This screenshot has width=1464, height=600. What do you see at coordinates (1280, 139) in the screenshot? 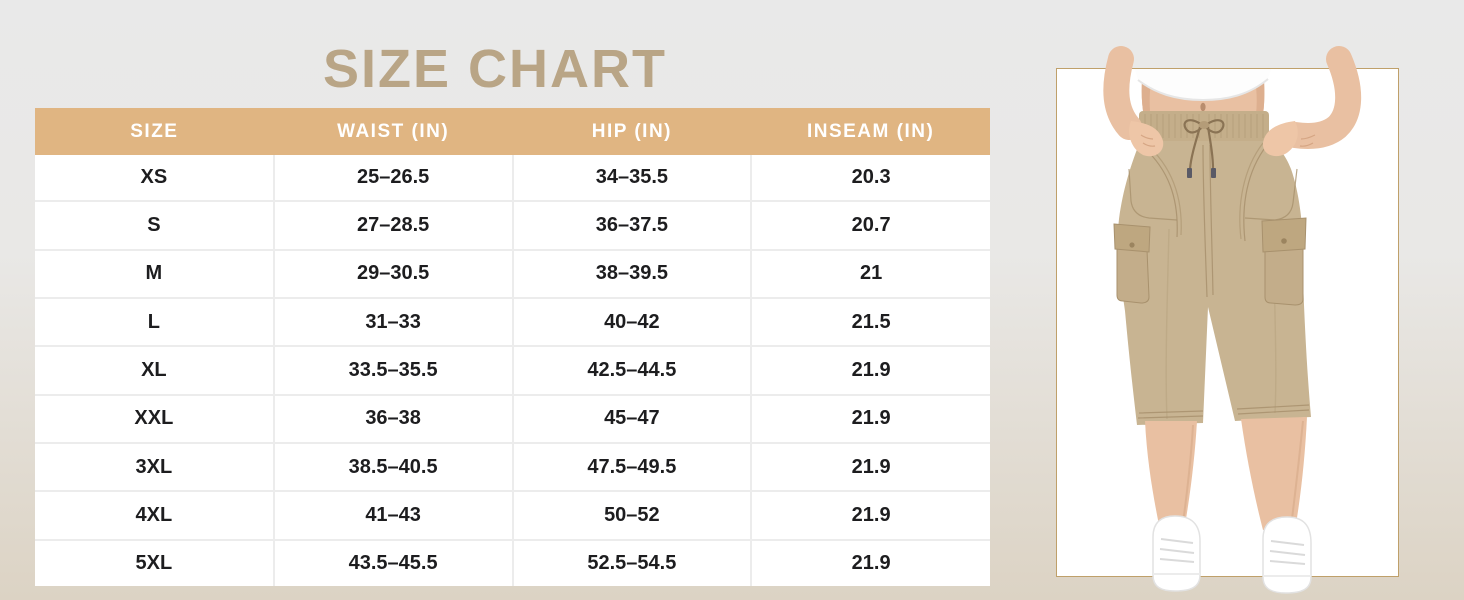
I see `hand-right` at bounding box center [1280, 139].